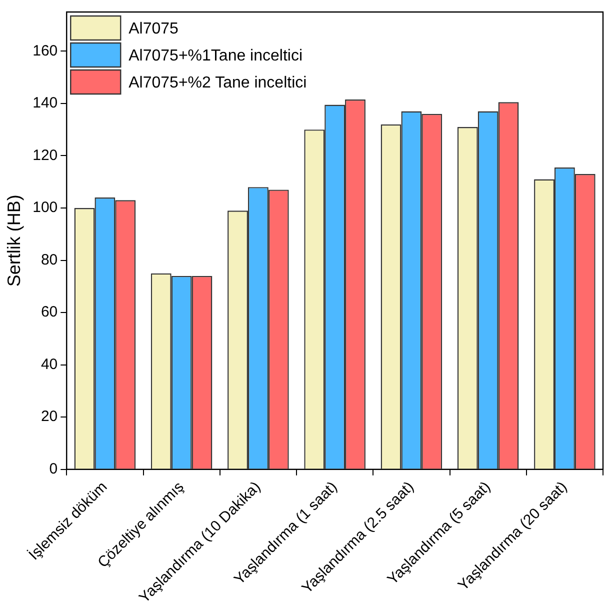  What do you see at coordinates (45, 207) in the screenshot?
I see `y-tick-label: 100` at bounding box center [45, 207].